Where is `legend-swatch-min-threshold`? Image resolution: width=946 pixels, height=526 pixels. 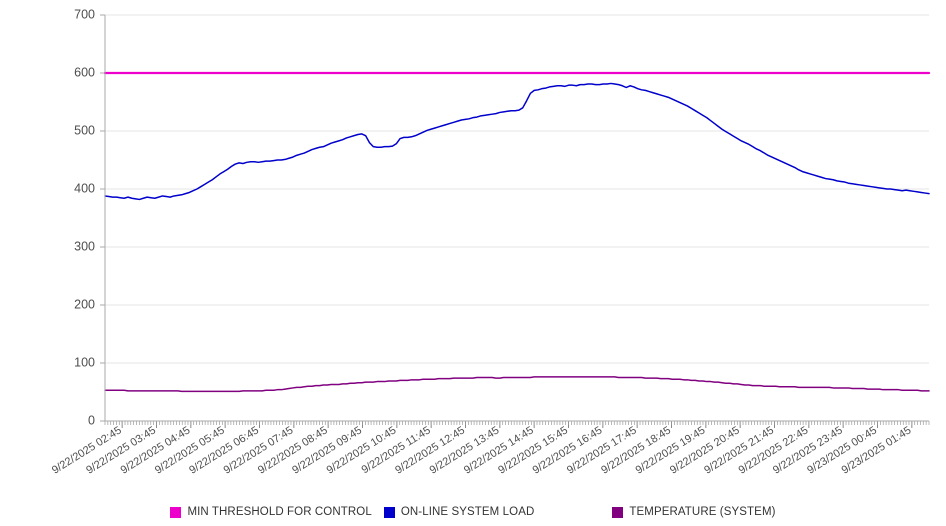 legend-swatch-min-threshold is located at coordinates (176, 512).